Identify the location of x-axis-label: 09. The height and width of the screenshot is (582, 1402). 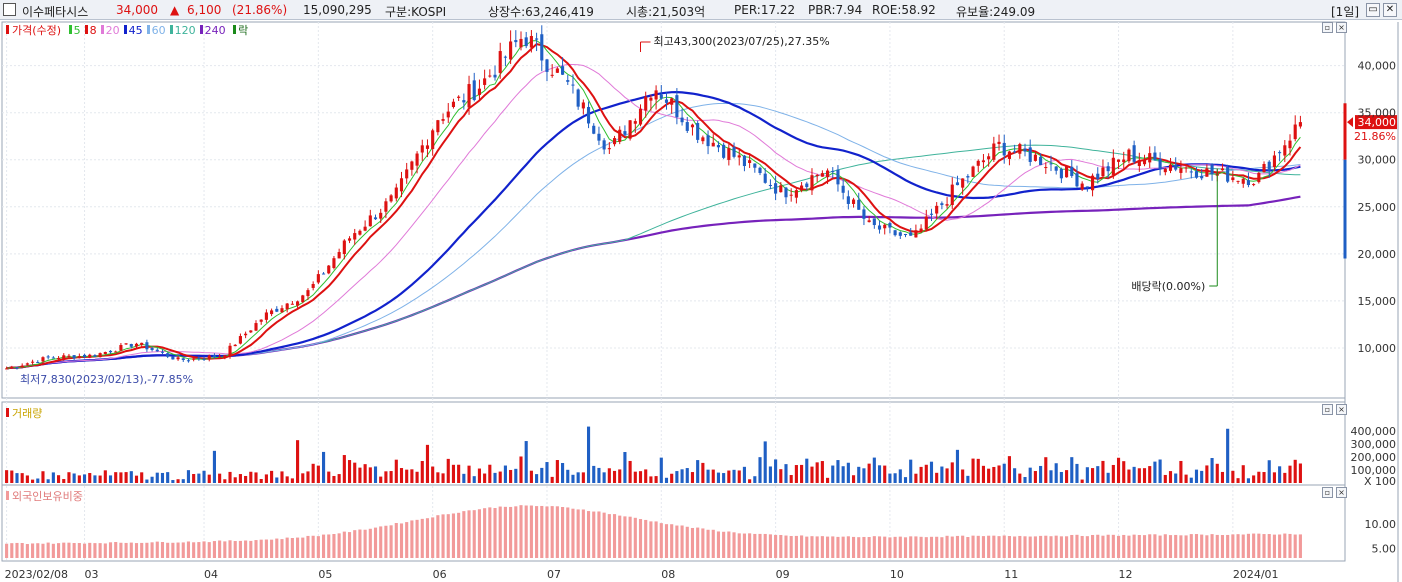
(783, 574).